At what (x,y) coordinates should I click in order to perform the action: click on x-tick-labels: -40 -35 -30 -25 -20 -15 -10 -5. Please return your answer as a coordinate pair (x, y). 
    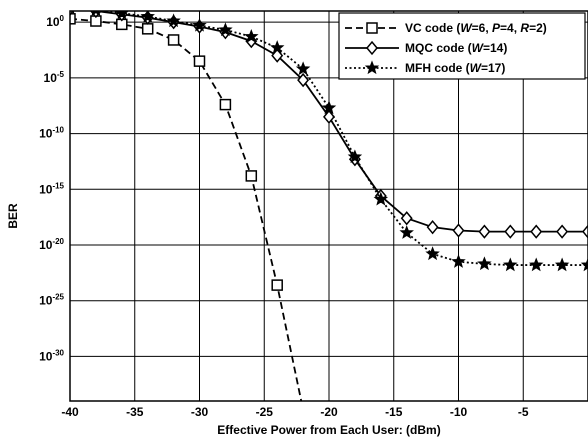
    Looking at the image, I should click on (295, 412).